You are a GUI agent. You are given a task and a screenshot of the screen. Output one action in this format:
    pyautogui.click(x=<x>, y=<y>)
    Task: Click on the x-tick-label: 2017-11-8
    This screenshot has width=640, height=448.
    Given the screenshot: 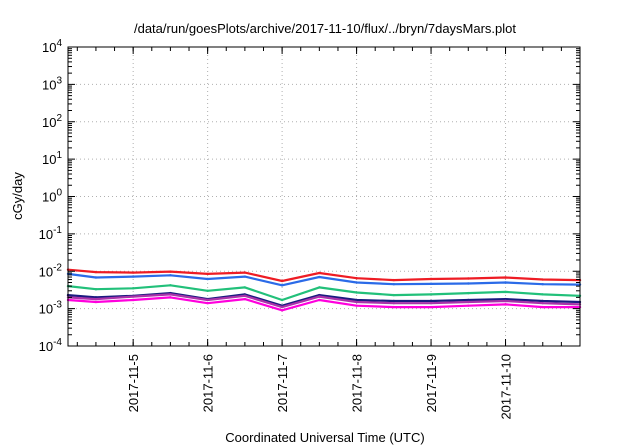 What is the action you would take?
    pyautogui.click(x=357, y=383)
    